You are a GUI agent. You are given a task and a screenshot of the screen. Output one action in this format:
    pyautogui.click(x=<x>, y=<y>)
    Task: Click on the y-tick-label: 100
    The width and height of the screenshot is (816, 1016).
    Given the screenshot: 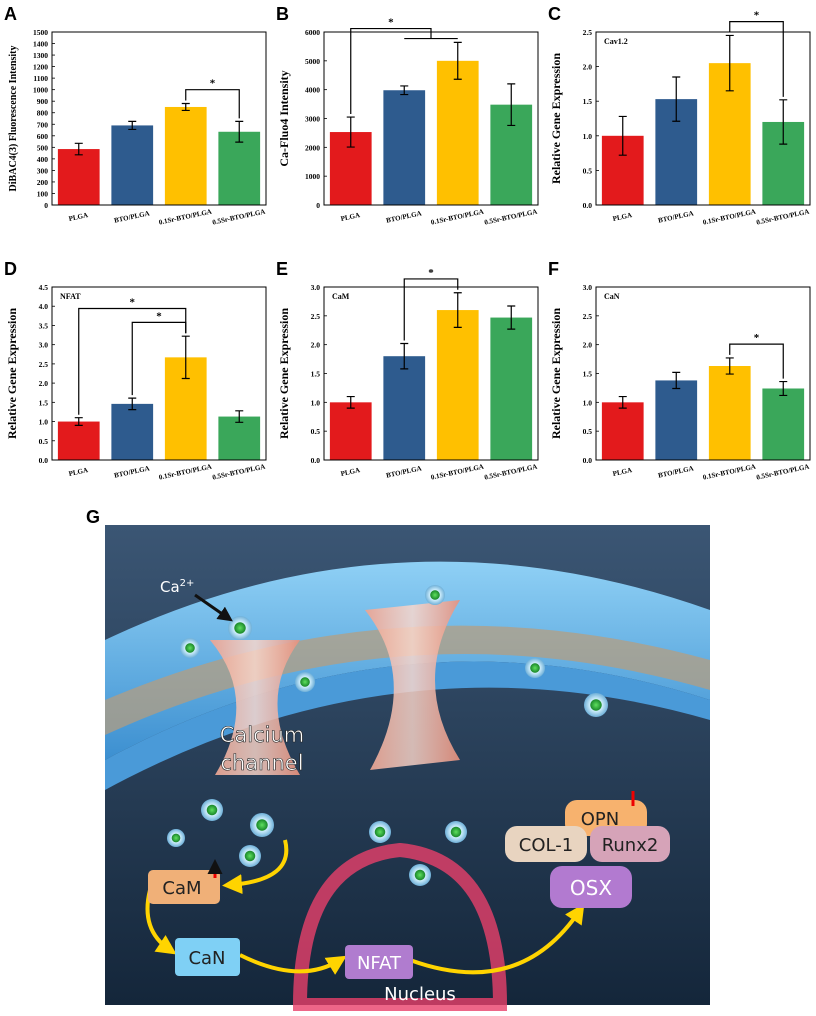 What is the action you would take?
    pyautogui.click(x=43, y=193)
    